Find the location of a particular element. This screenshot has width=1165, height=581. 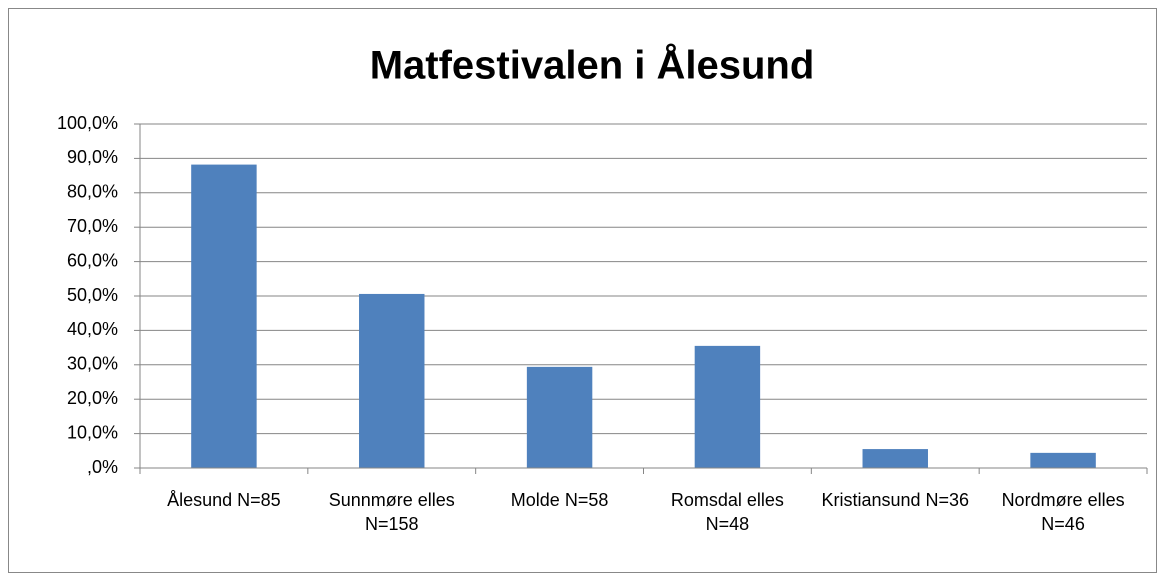

y-tick-label: 20,0% is located at coordinates (92, 398).